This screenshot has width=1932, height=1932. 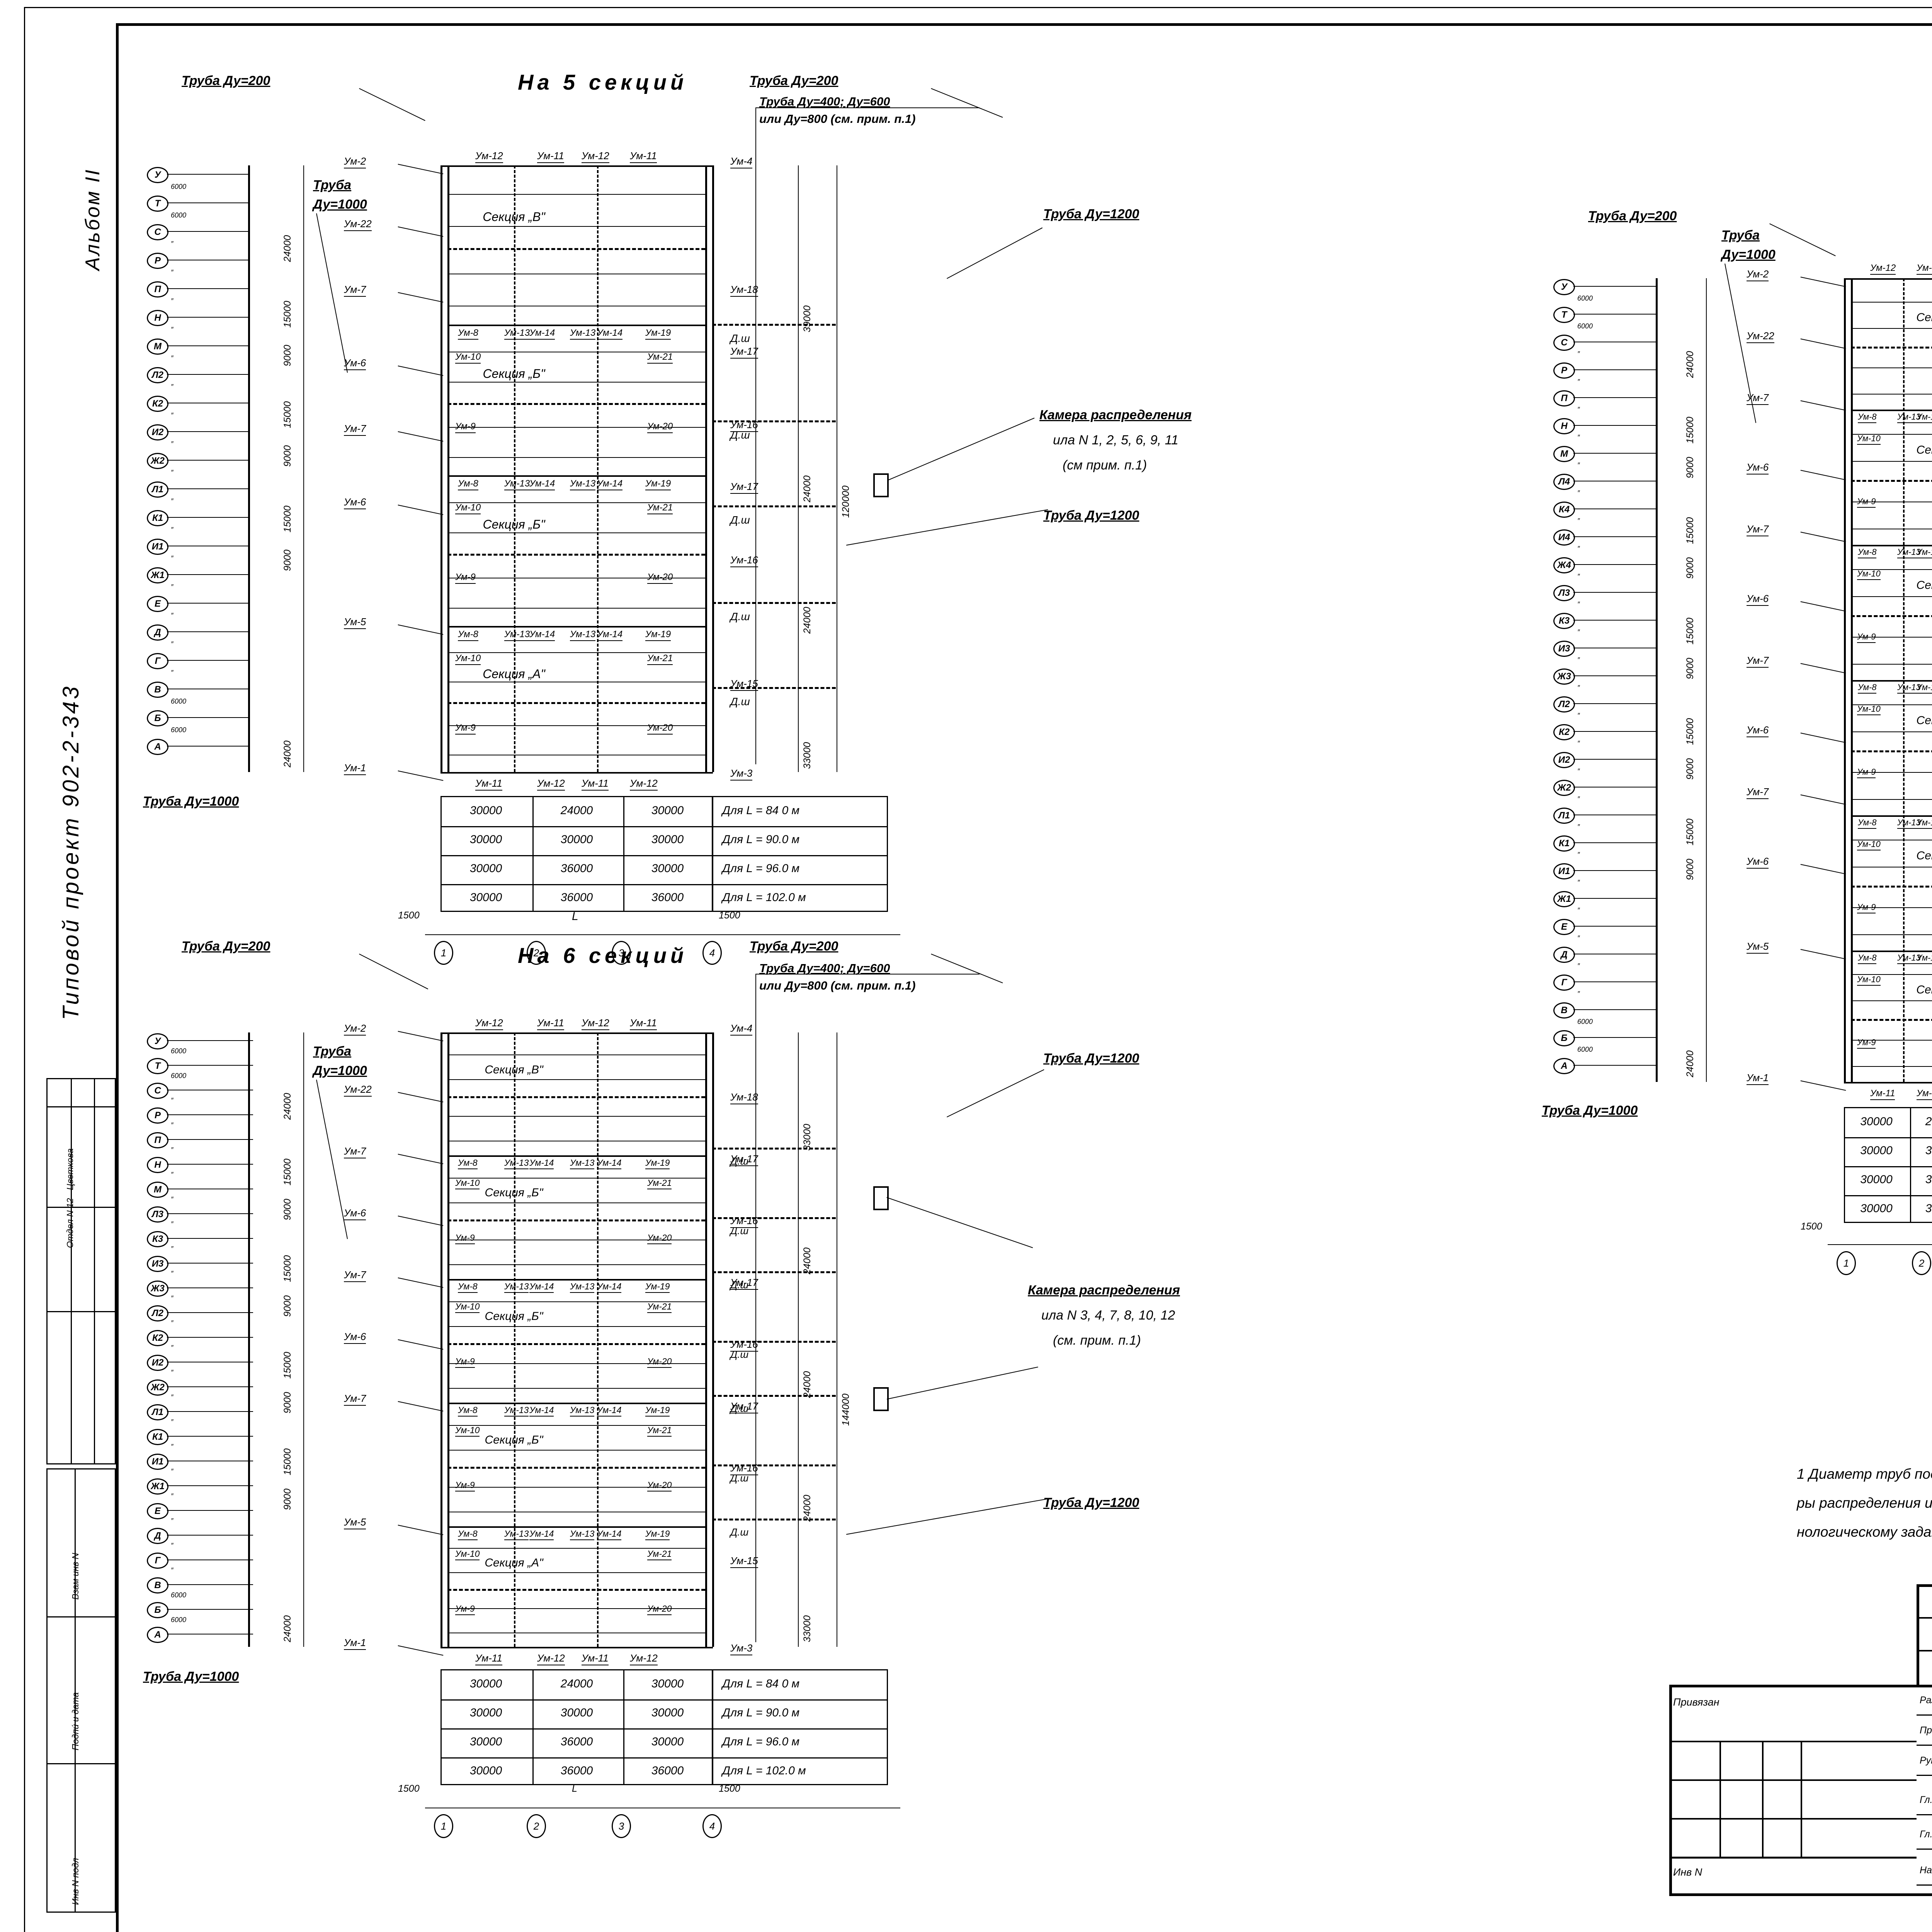 I want to click on d5-axis-spacing-12: ″, so click(x=172, y=530).